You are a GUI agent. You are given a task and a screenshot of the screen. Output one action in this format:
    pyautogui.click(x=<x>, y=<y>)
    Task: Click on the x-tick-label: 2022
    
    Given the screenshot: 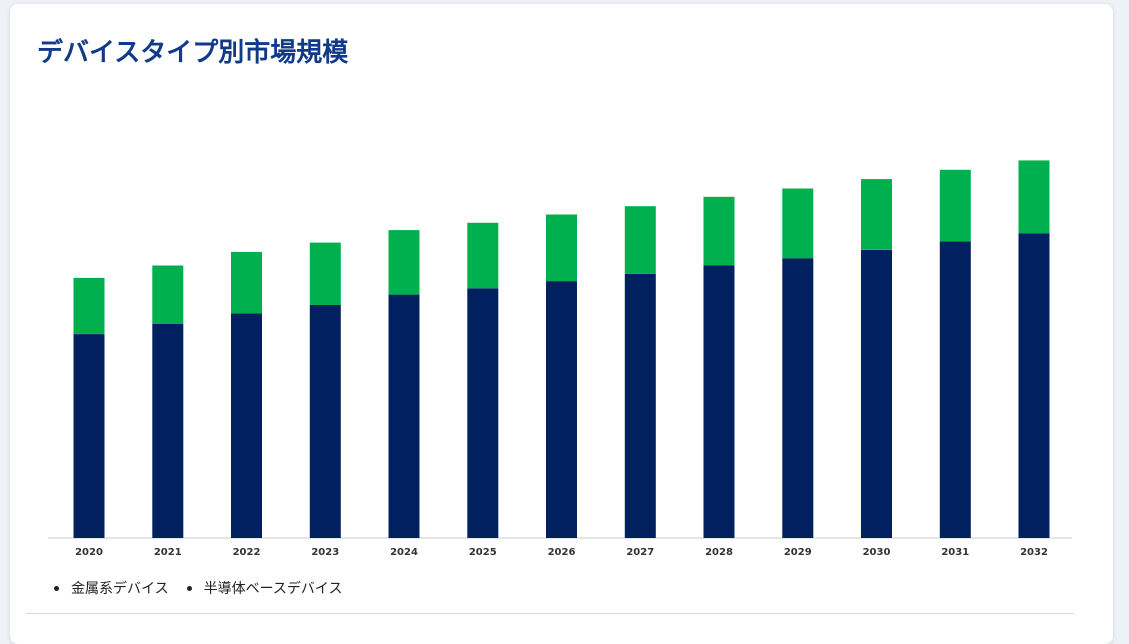 What is the action you would take?
    pyautogui.click(x=247, y=552)
    